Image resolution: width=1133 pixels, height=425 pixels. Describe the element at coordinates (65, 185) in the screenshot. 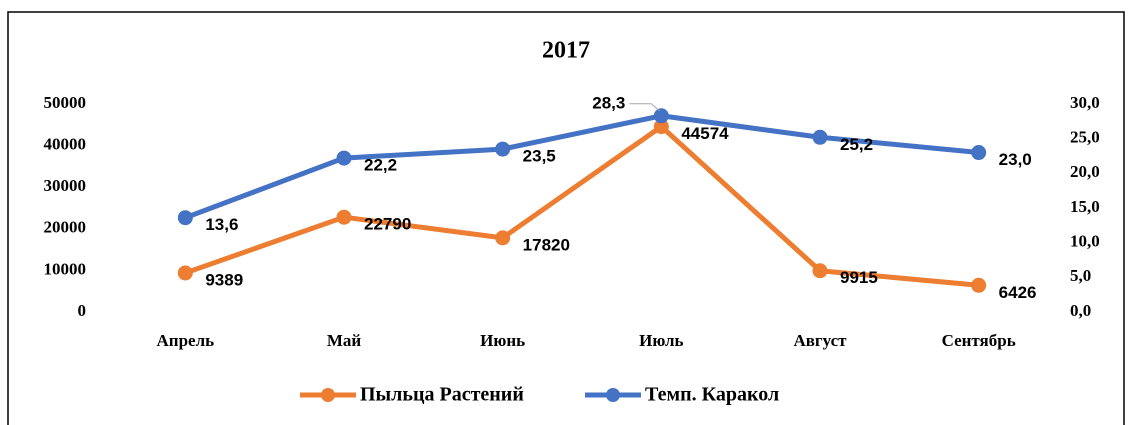

I see `y-tick-label: 30000` at that location.